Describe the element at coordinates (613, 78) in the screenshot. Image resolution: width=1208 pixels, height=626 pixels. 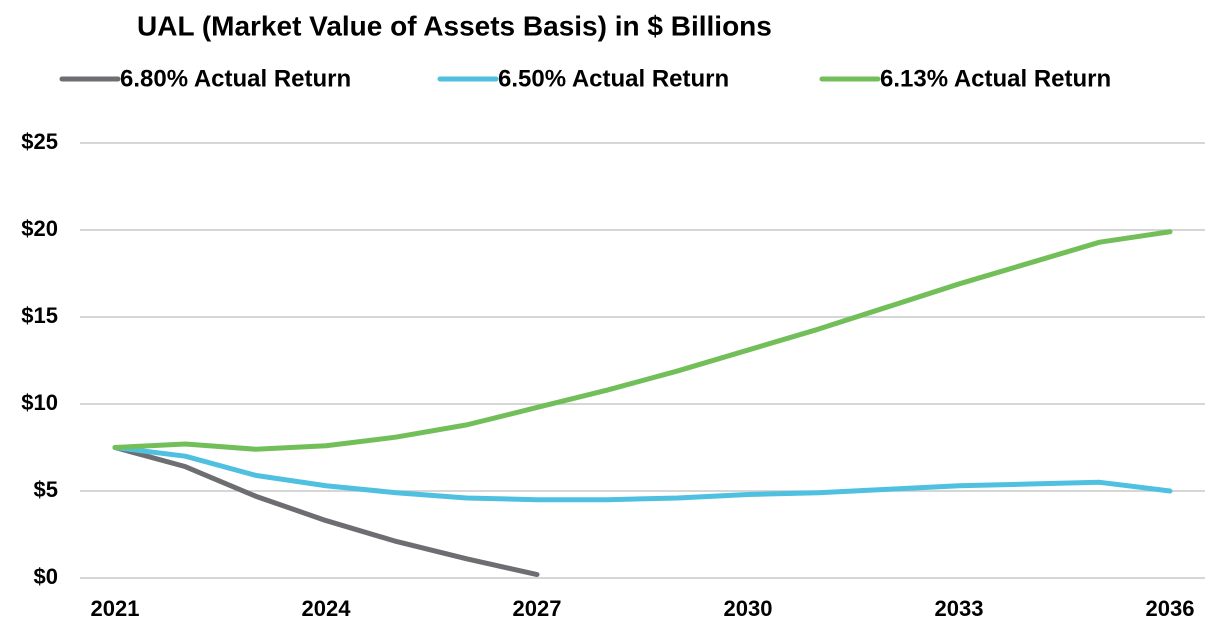
I see `legend-label: 6.50% Actual Return` at that location.